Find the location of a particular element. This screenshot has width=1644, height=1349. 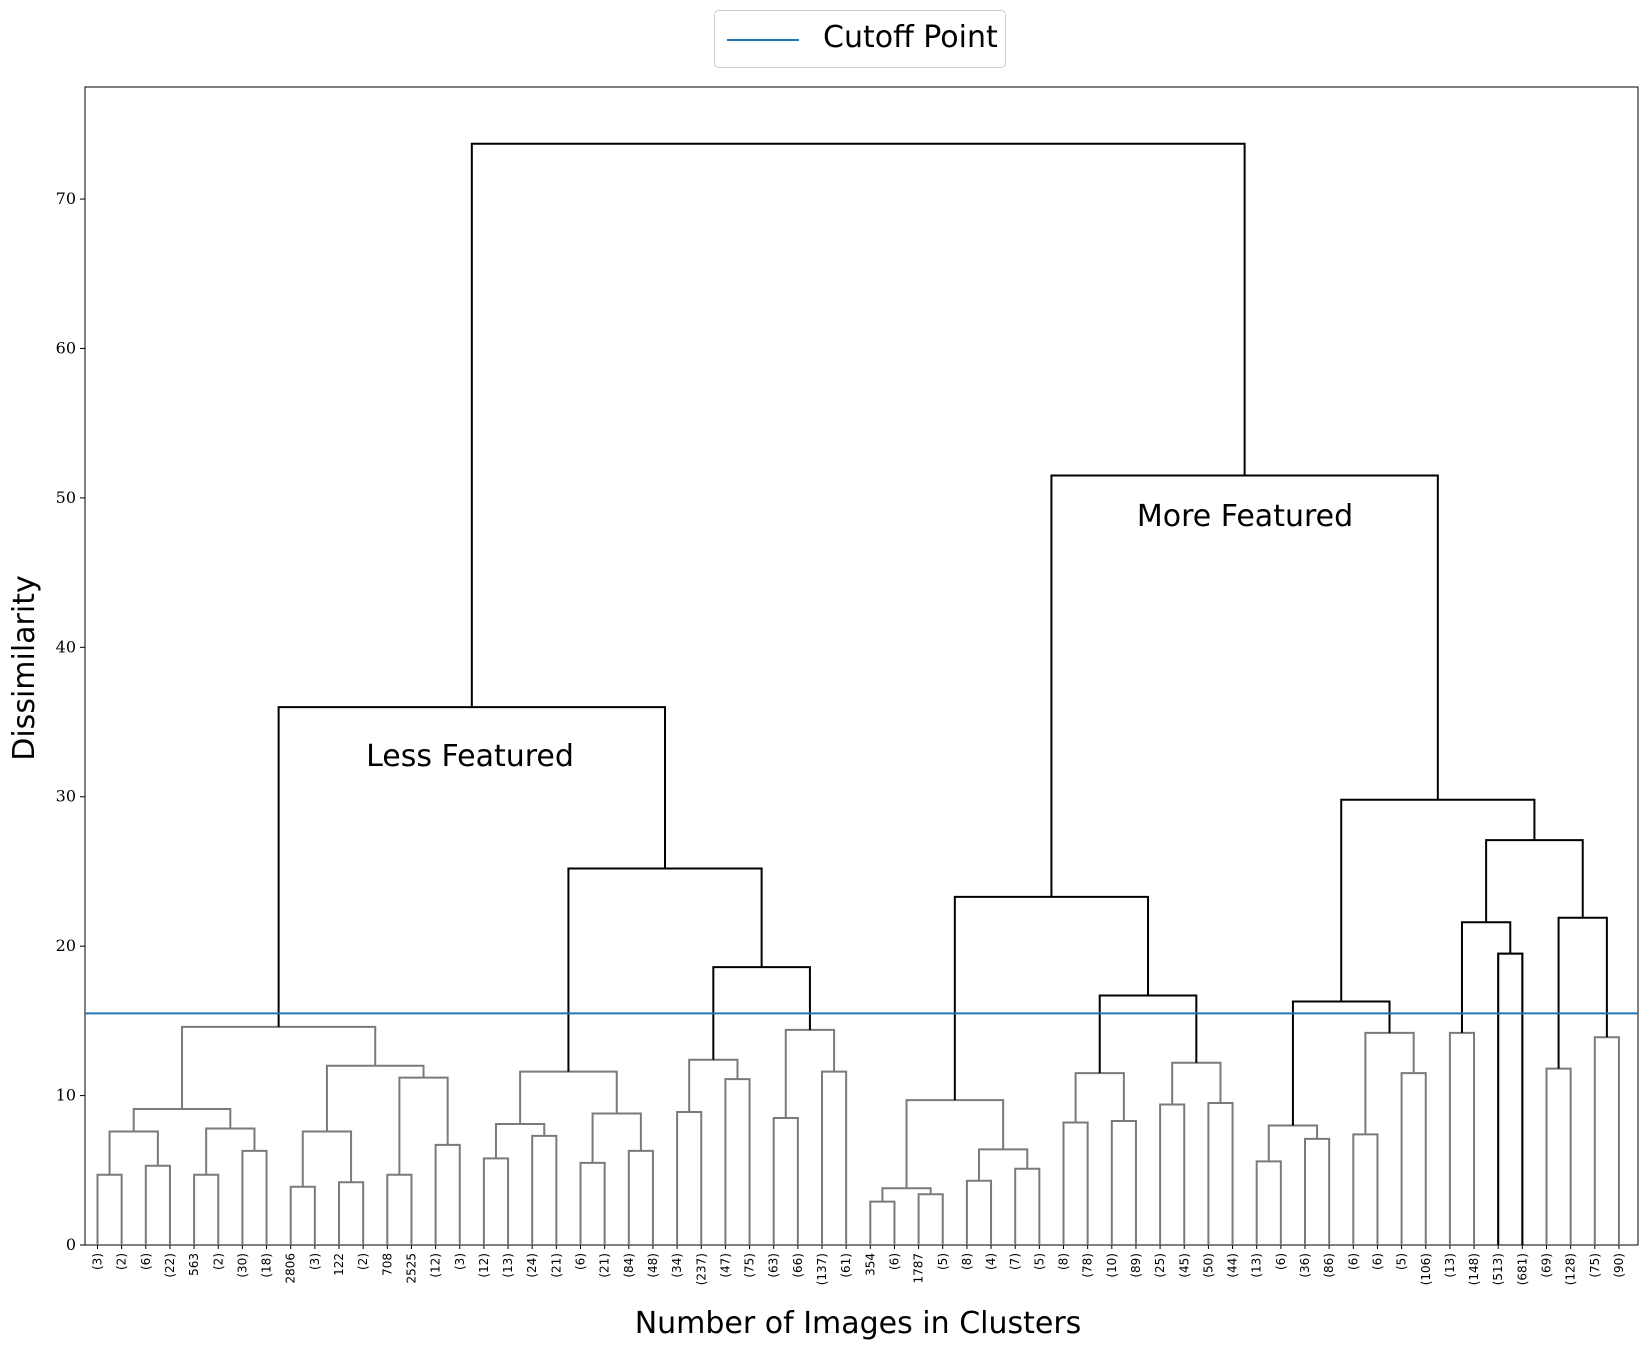

y-tick-label: 30 is located at coordinates (66, 796).